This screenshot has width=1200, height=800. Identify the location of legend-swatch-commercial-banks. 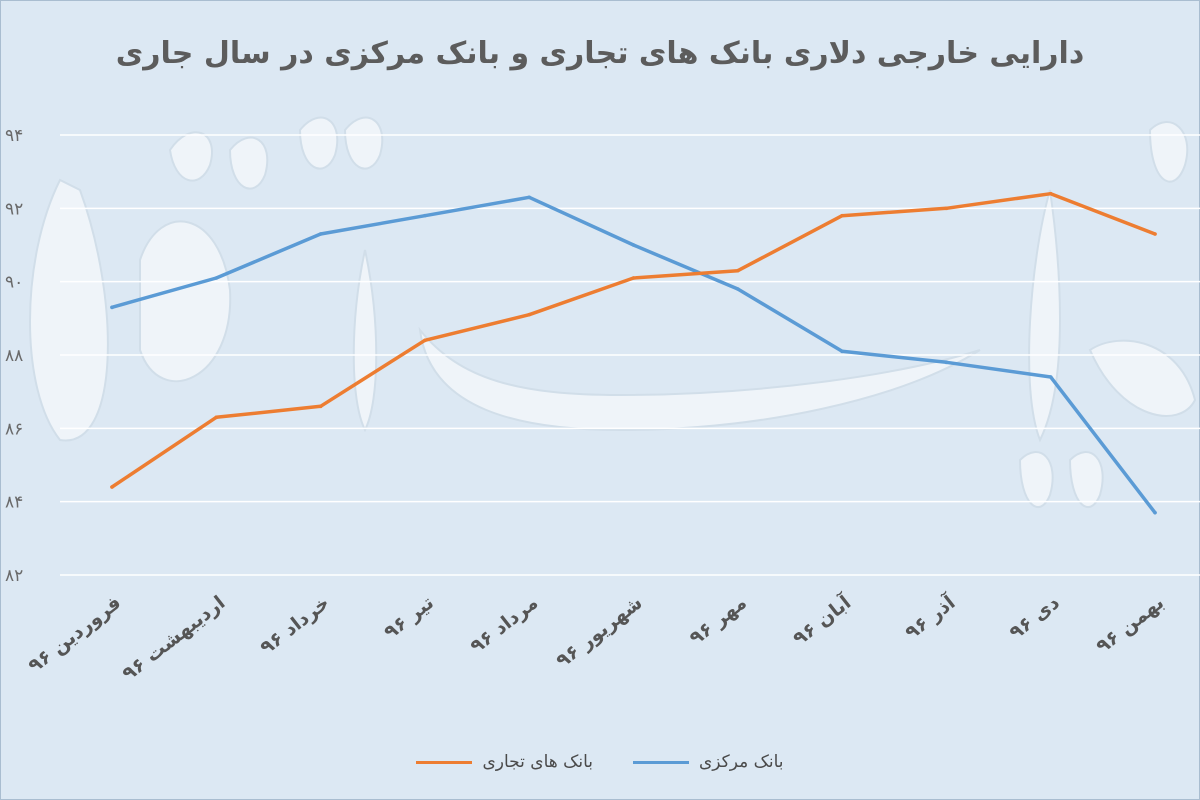
(444, 762).